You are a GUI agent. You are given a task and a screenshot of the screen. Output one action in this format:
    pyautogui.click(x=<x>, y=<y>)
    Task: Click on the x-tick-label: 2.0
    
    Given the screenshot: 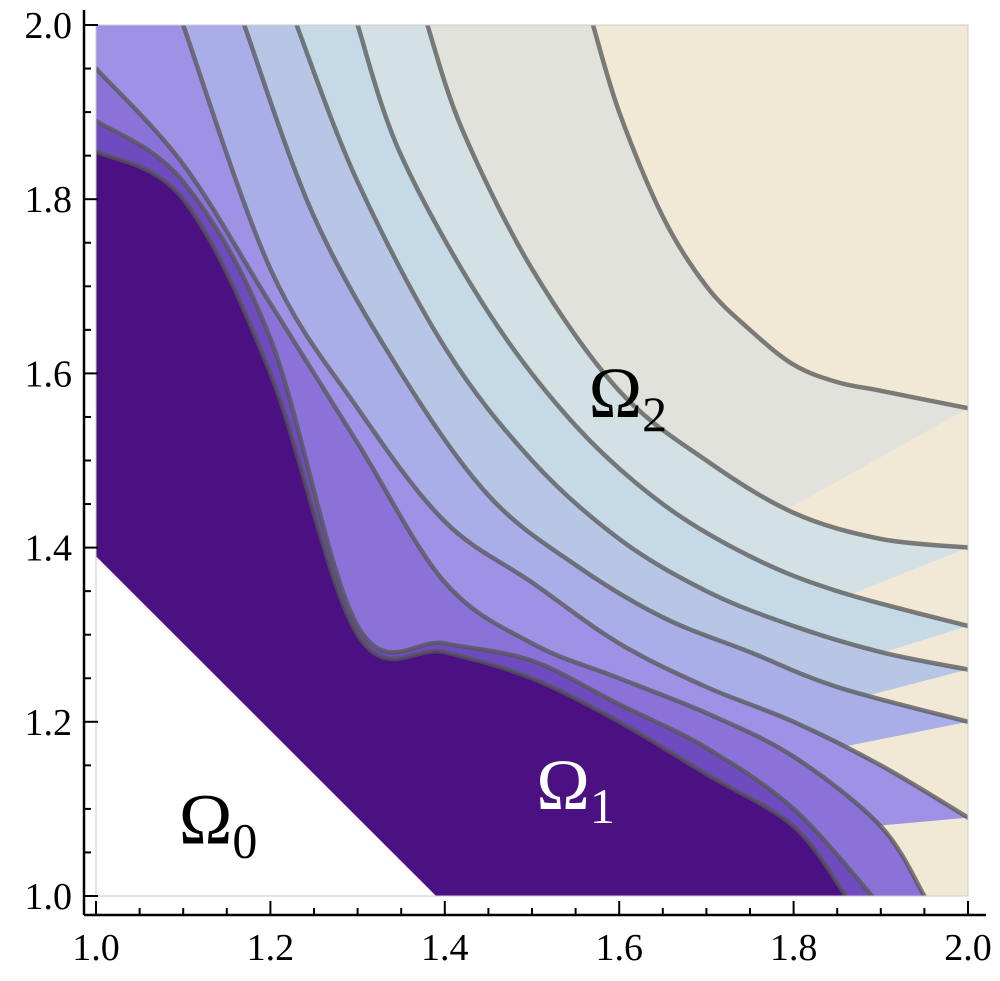 What is the action you would take?
    pyautogui.click(x=968, y=948)
    